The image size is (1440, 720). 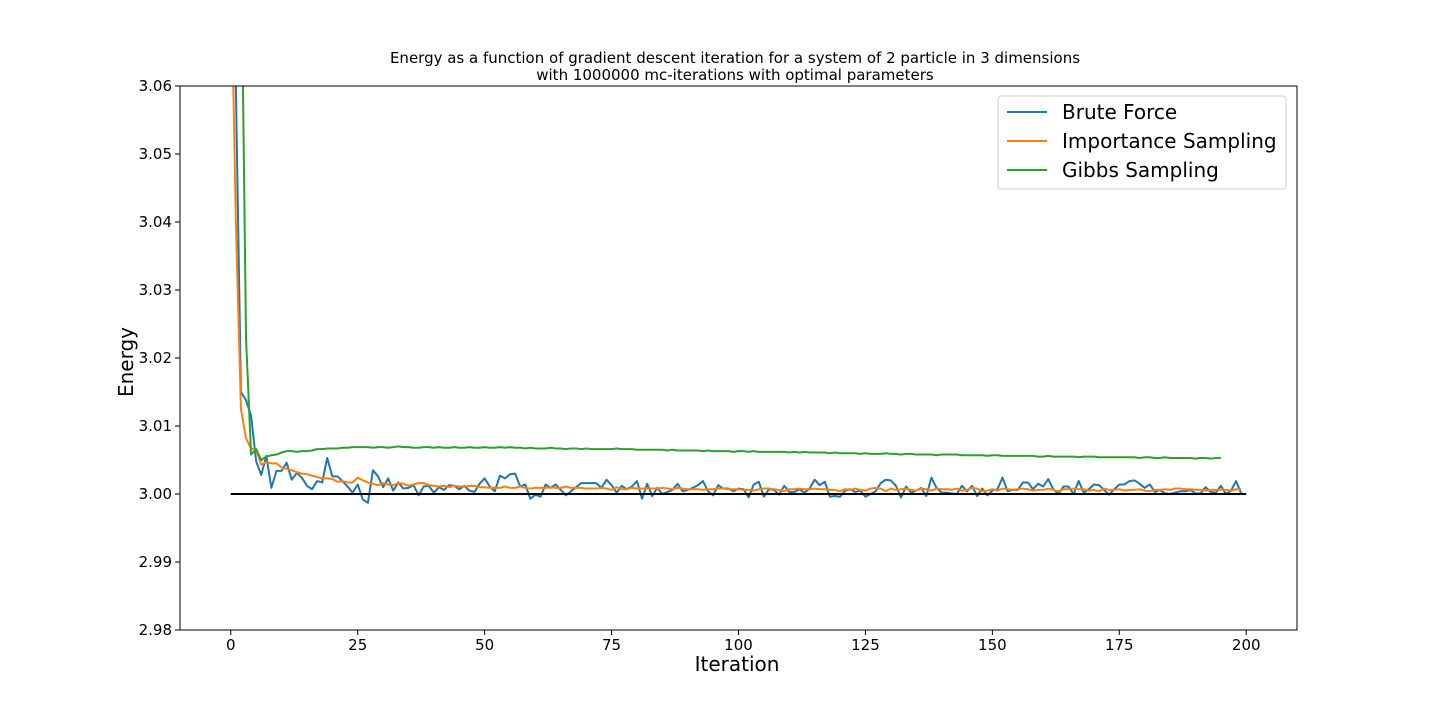 What do you see at coordinates (126, 362) in the screenshot?
I see `y-axis-label: Energy` at bounding box center [126, 362].